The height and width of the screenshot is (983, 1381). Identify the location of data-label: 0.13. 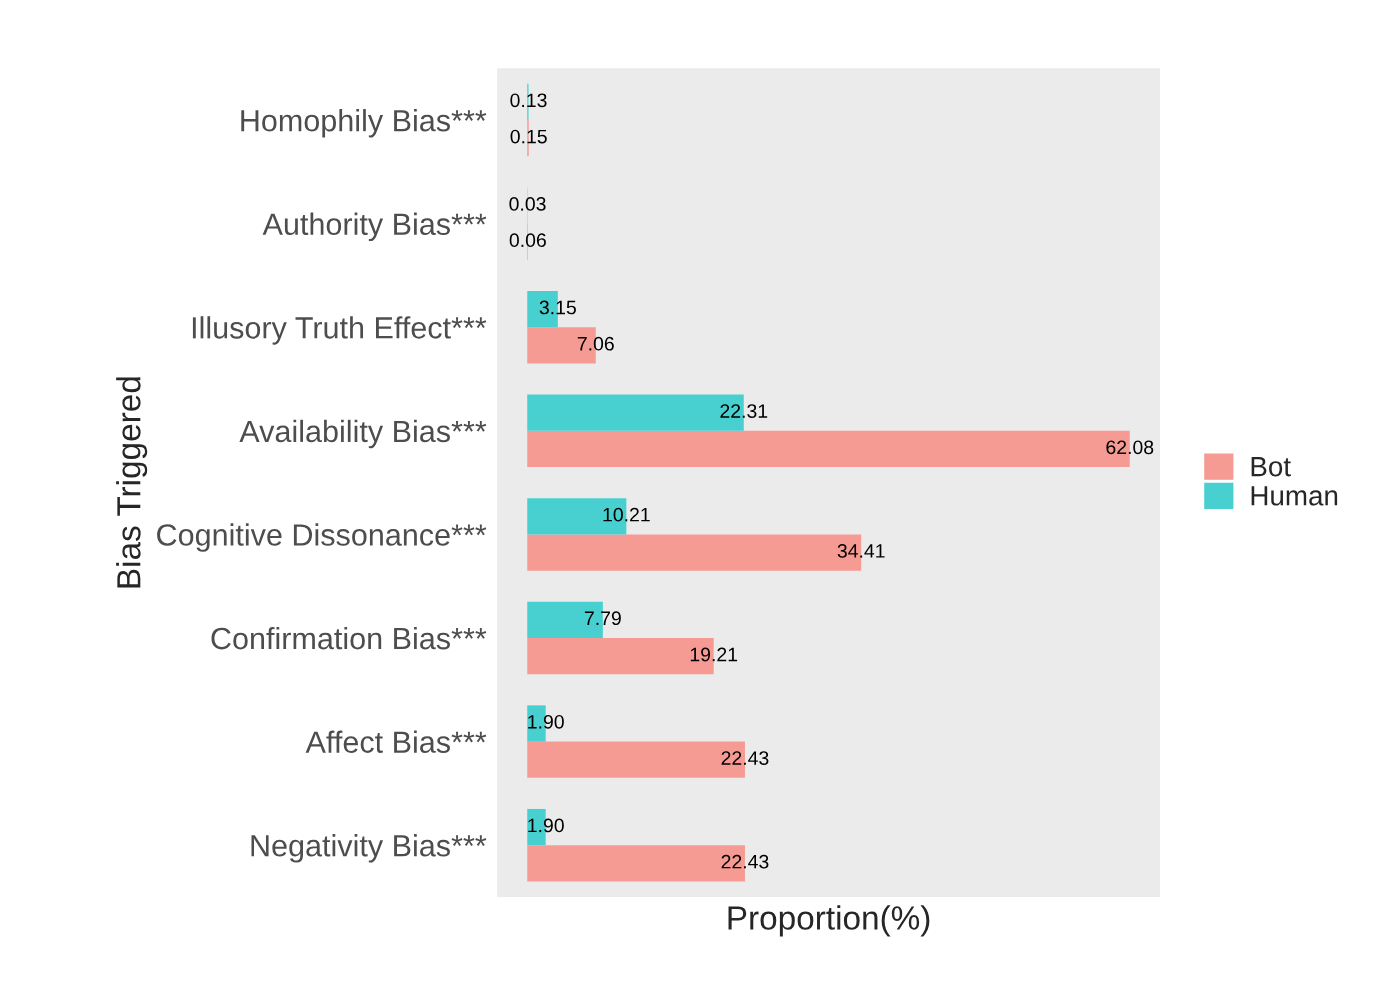
(528, 100).